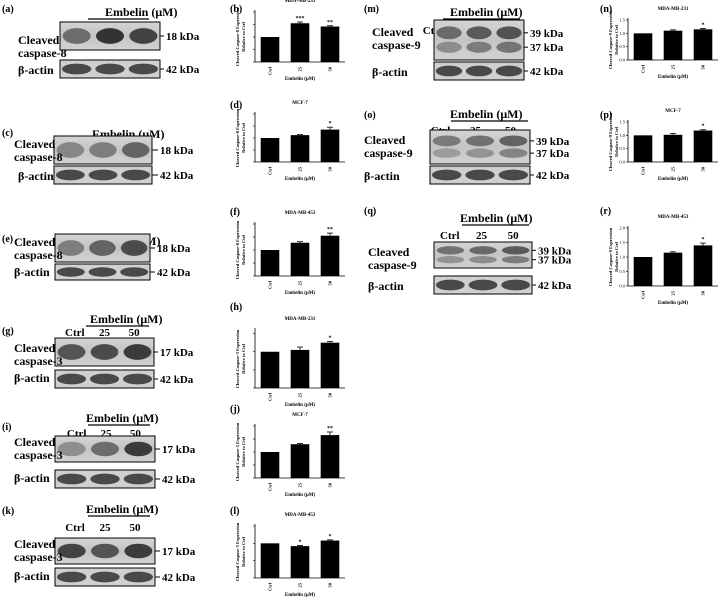 This screenshot has width=720, height=600. I want to click on chart-title: MDA-MB-453, so click(300, 515).